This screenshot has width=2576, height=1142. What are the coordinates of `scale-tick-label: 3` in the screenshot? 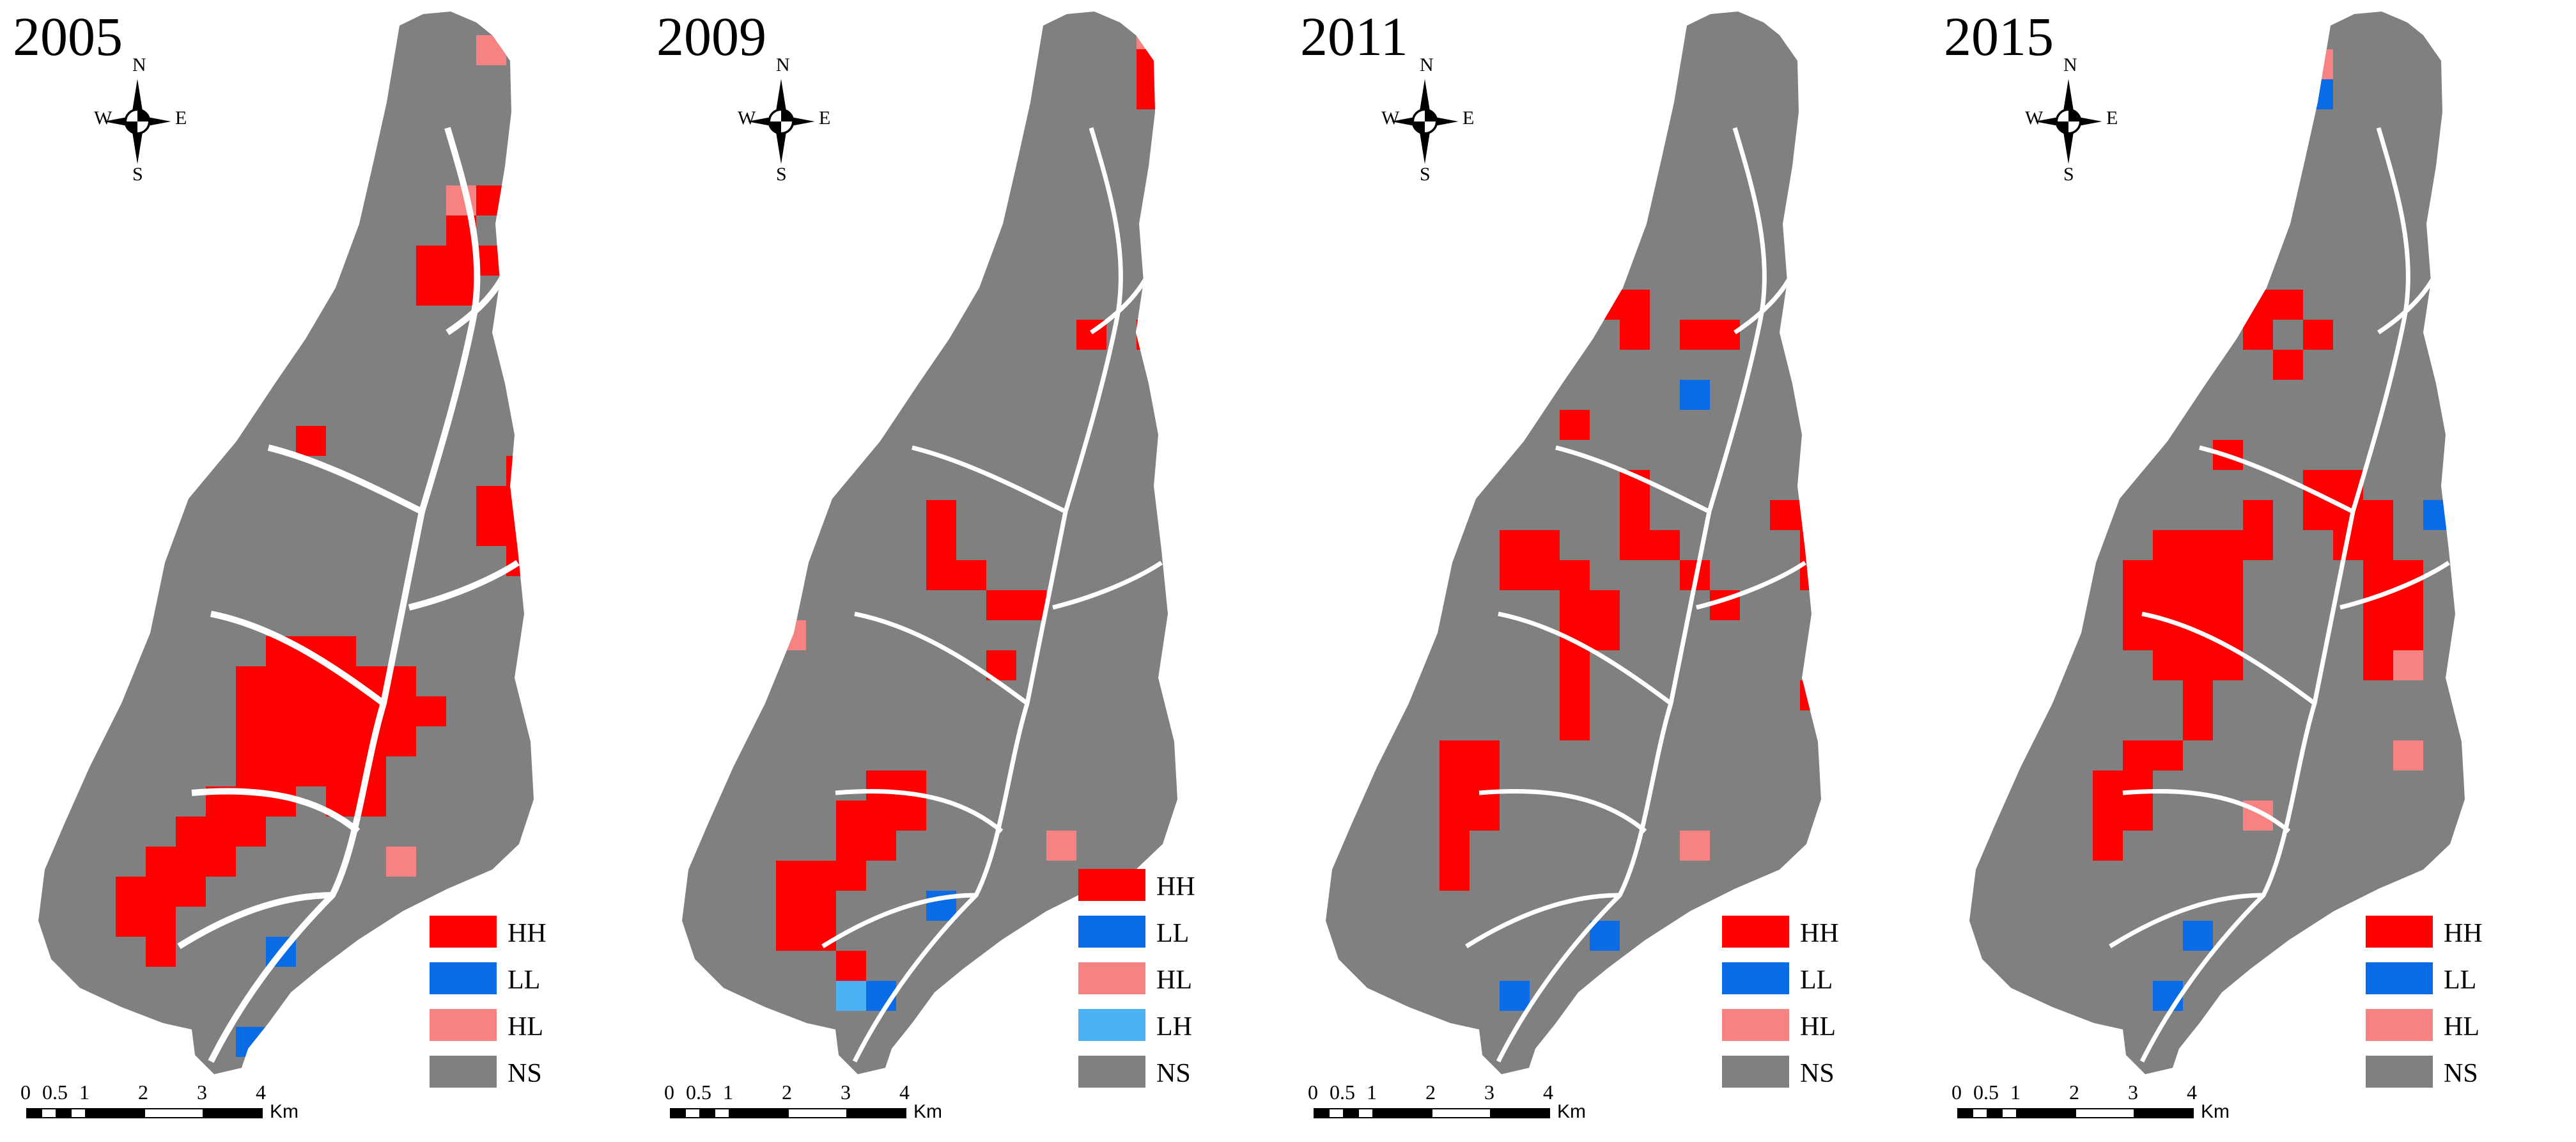 It's located at (202, 1092).